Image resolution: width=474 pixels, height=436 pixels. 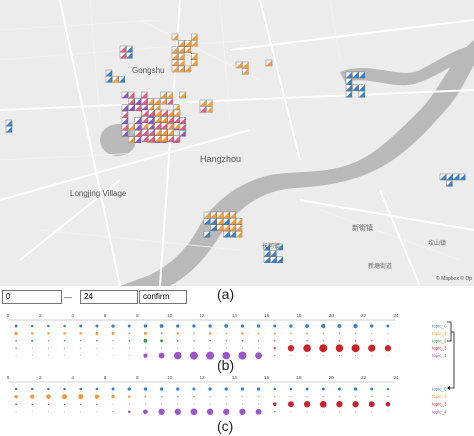 What do you see at coordinates (439, 404) in the screenshot?
I see `legend-topic_3: topic_3` at bounding box center [439, 404].